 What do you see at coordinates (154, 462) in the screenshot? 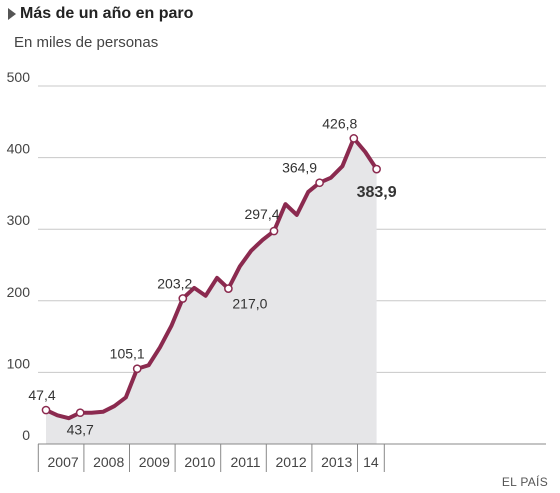
I see `x-tick-label: 2009` at bounding box center [154, 462].